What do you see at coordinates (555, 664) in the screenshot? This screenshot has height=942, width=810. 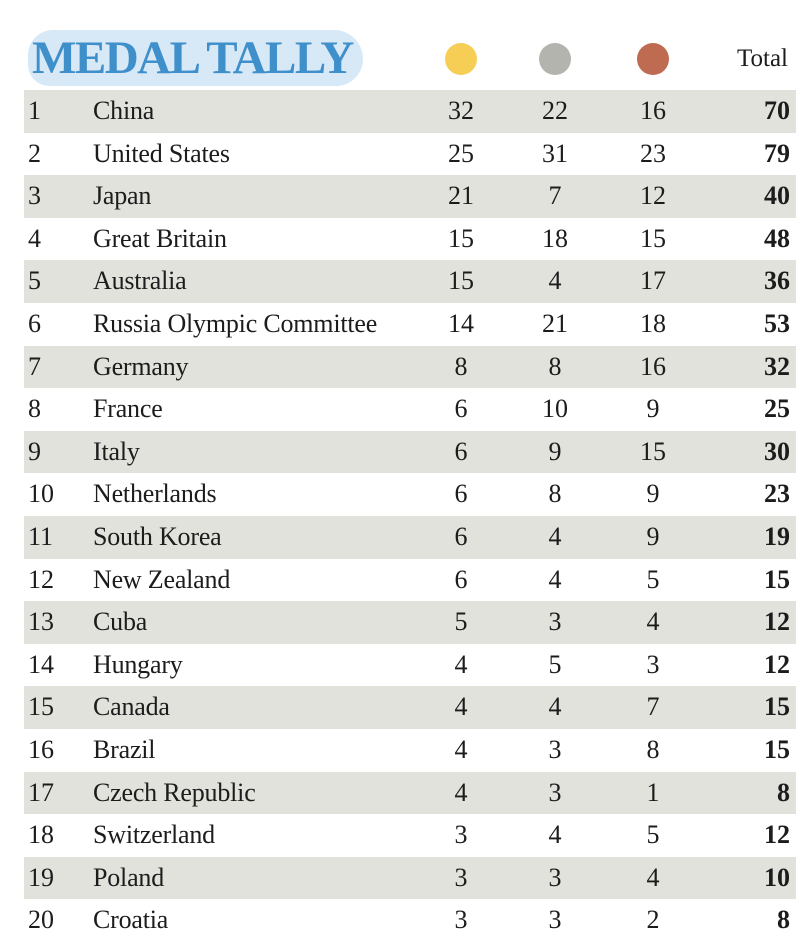 I see `silver-count-cell: 5` at bounding box center [555, 664].